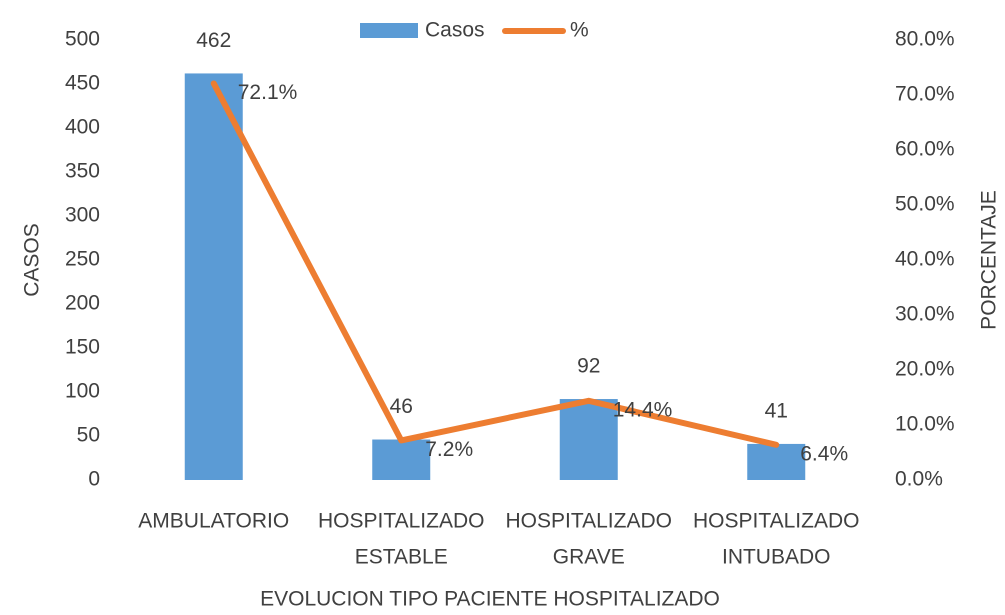 Image resolution: width=1005 pixels, height=615 pixels. Describe the element at coordinates (213, 521) in the screenshot. I see `x-tick-label: AMBULATORIO` at that location.